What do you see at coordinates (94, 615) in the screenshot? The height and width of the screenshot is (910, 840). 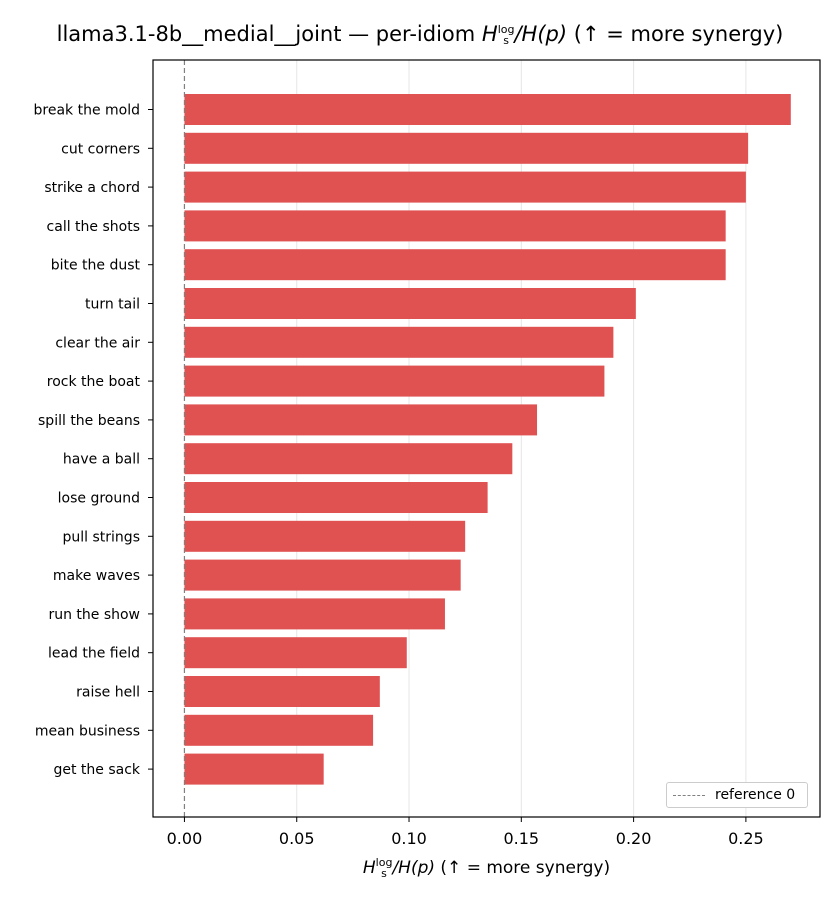 I see `y-tick-label: run the show` at bounding box center [94, 615].